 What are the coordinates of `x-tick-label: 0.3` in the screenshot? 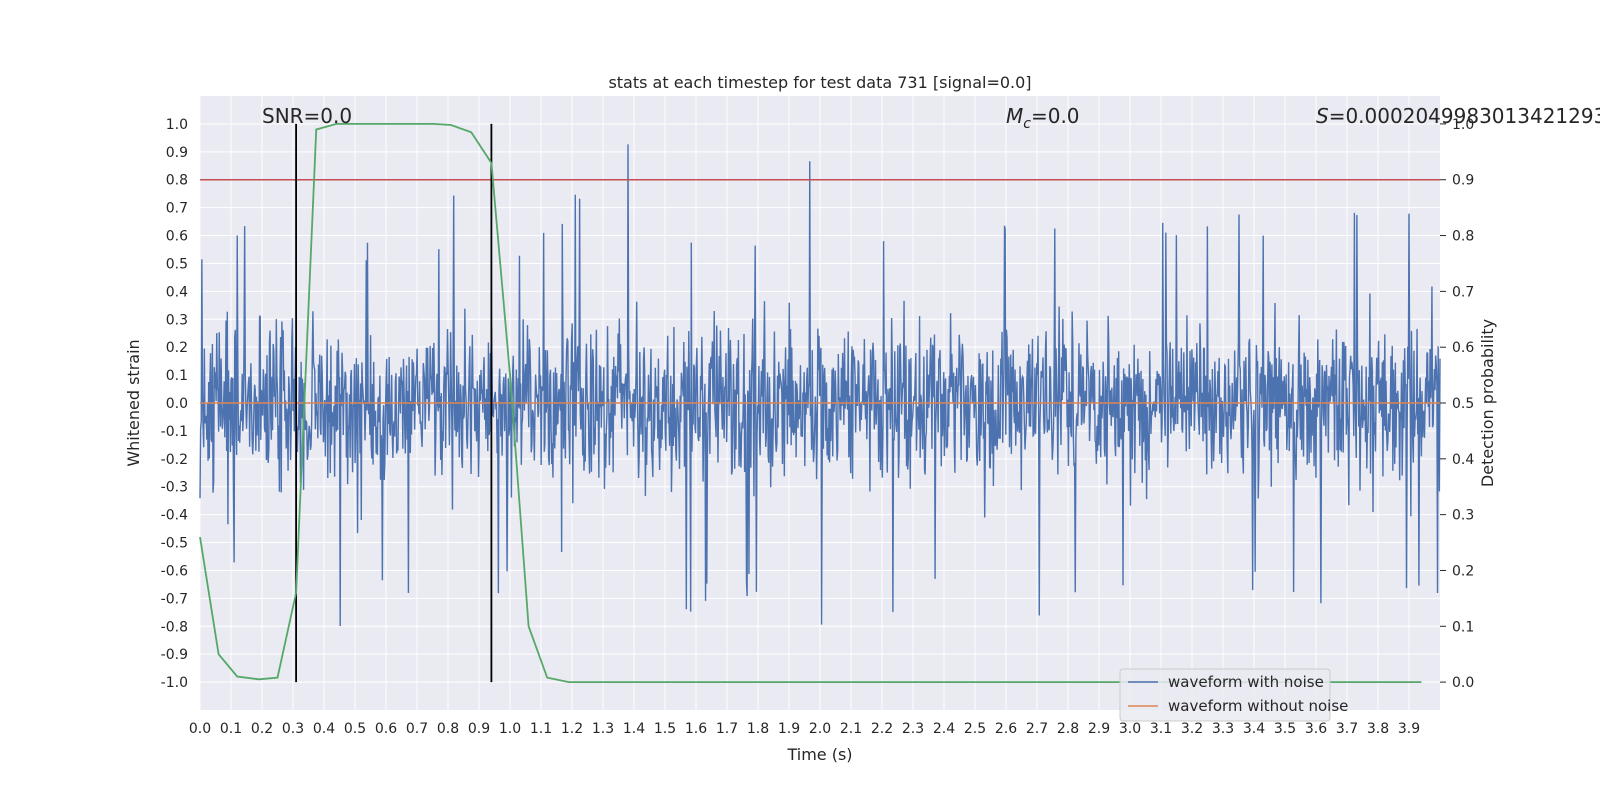 It's located at (293, 729).